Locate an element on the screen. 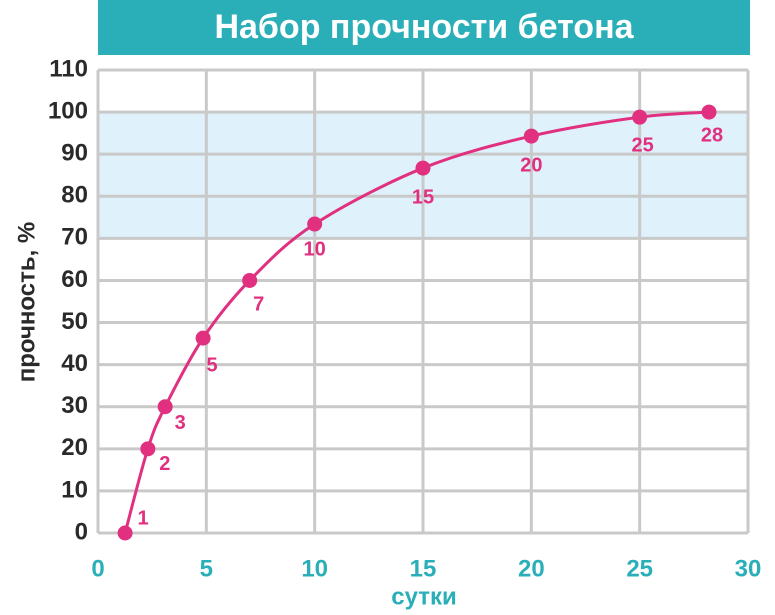  x-tick-label: 15 is located at coordinates (423, 568).